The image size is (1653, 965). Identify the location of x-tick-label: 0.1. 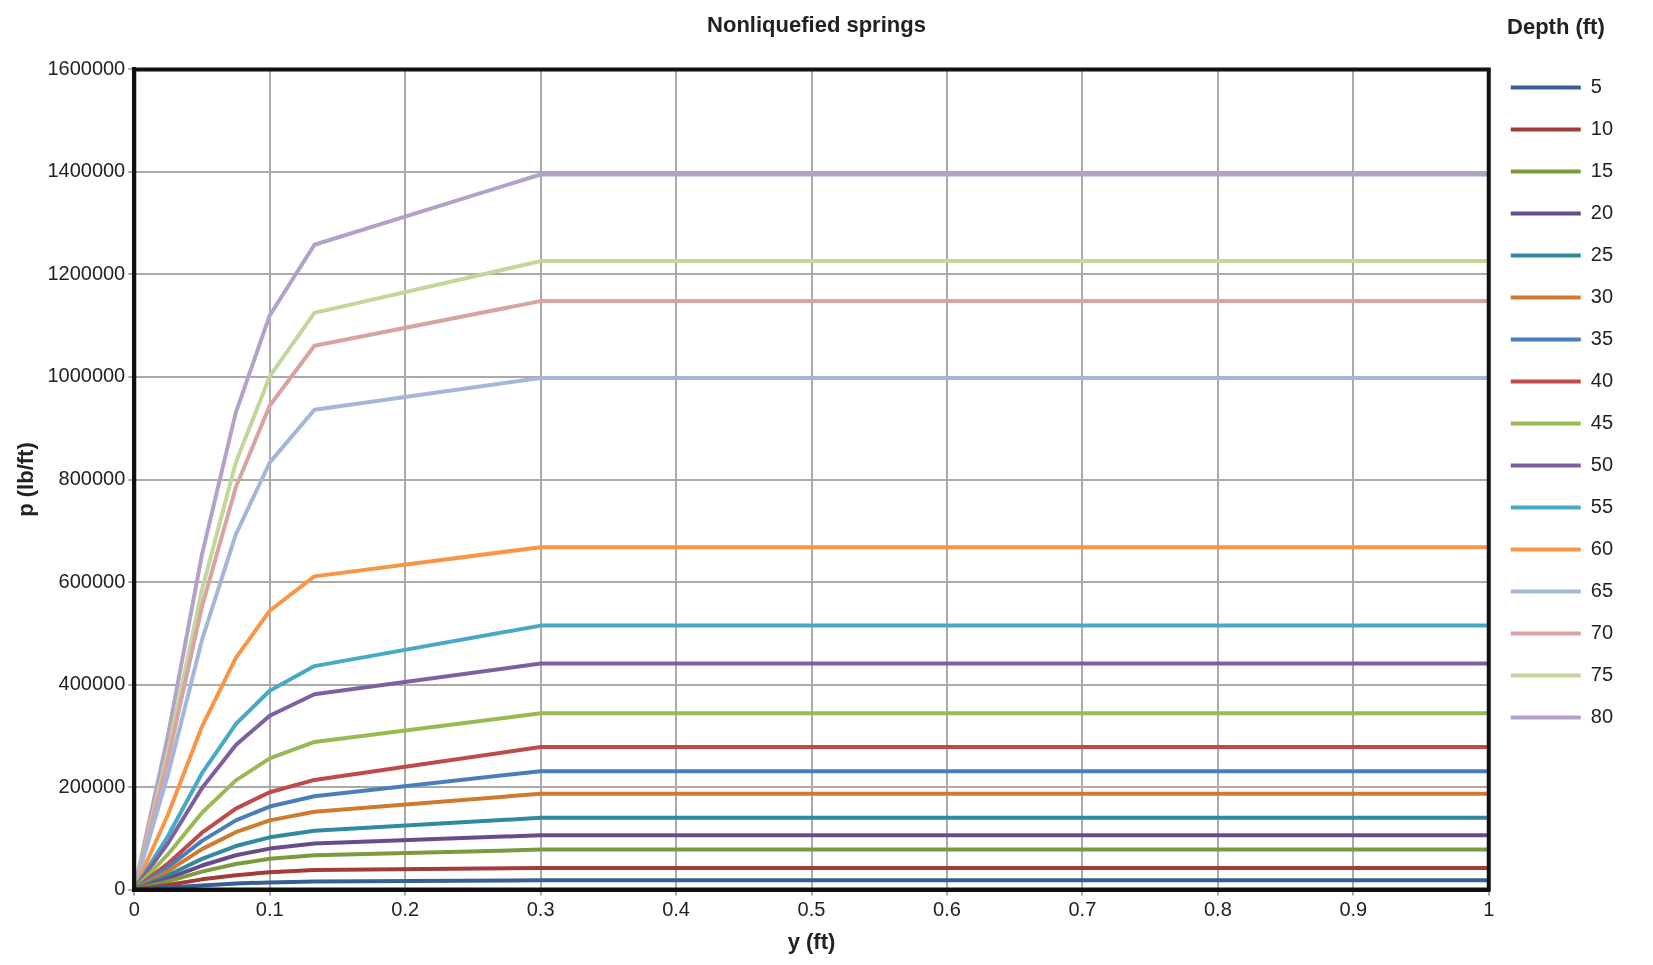
(269, 909).